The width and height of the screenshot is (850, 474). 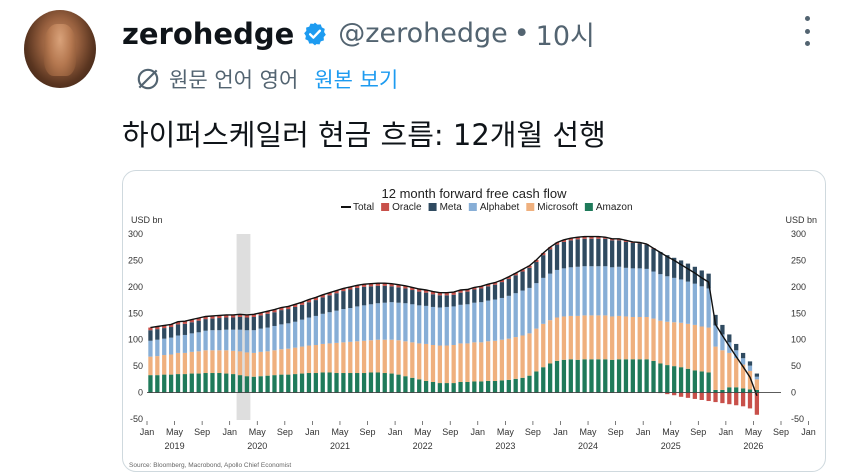 I want to click on x-year-label: 2021, so click(x=340, y=446).